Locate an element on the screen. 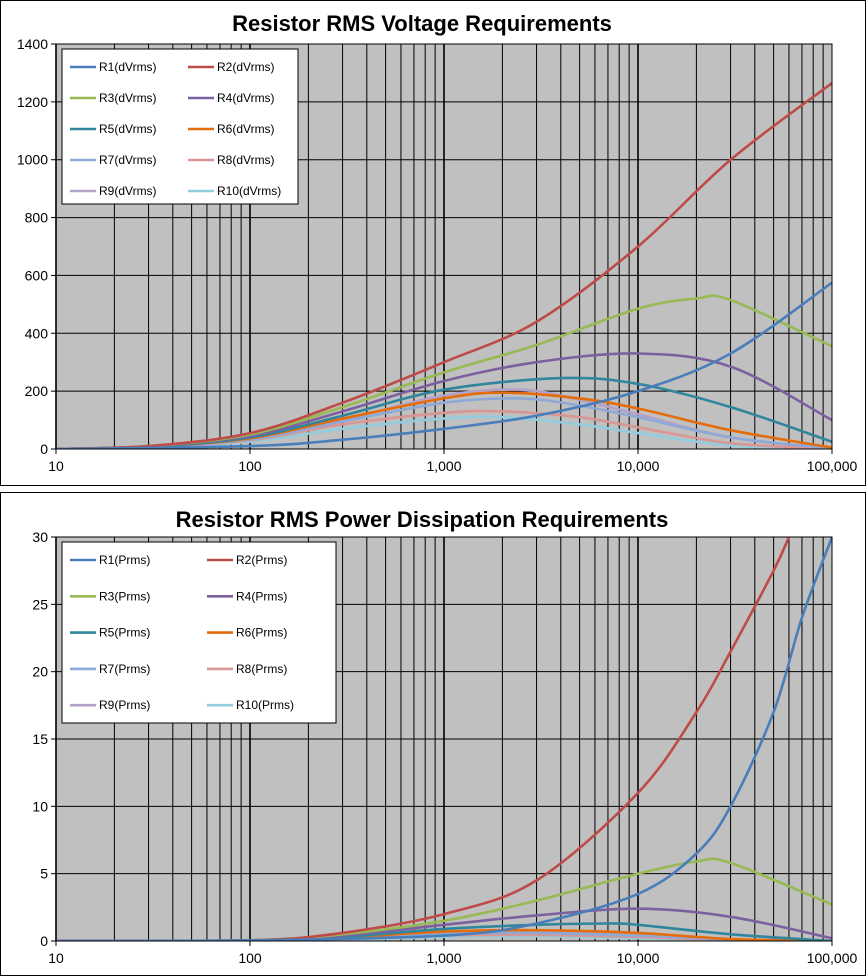 The height and width of the screenshot is (977, 868). y-tick-label: 1000 is located at coordinates (32, 160).